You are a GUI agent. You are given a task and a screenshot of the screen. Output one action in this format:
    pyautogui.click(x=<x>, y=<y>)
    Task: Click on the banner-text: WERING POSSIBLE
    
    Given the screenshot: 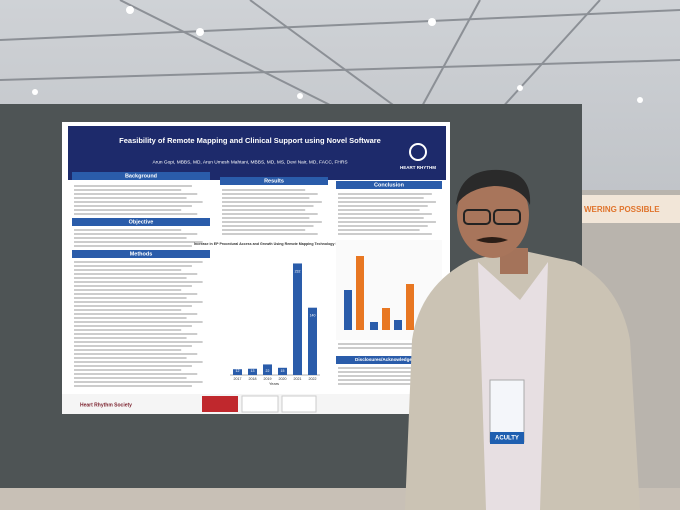 What is the action you would take?
    pyautogui.click(x=622, y=209)
    